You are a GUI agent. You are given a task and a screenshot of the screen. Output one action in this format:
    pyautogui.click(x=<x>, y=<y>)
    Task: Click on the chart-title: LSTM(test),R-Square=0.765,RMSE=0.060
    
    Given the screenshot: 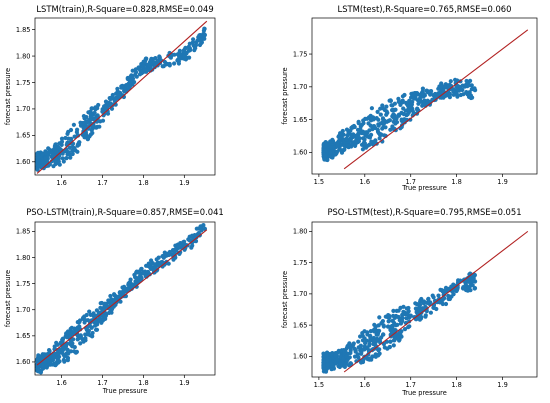 What is the action you would take?
    pyautogui.click(x=425, y=9)
    